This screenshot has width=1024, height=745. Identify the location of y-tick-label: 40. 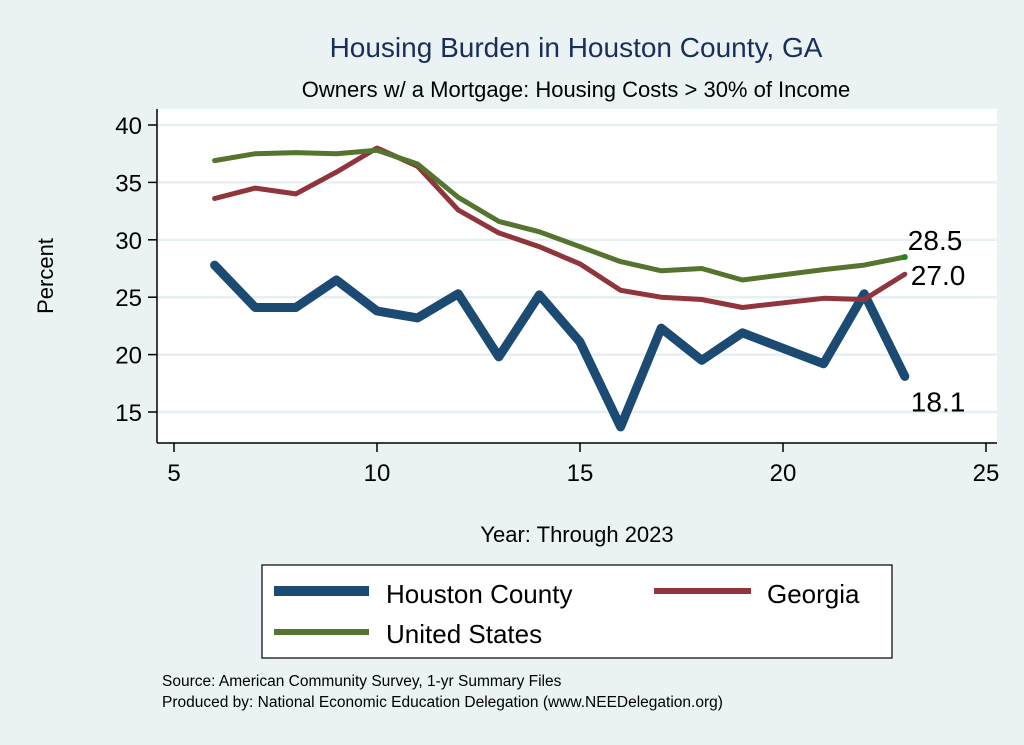
(128, 126).